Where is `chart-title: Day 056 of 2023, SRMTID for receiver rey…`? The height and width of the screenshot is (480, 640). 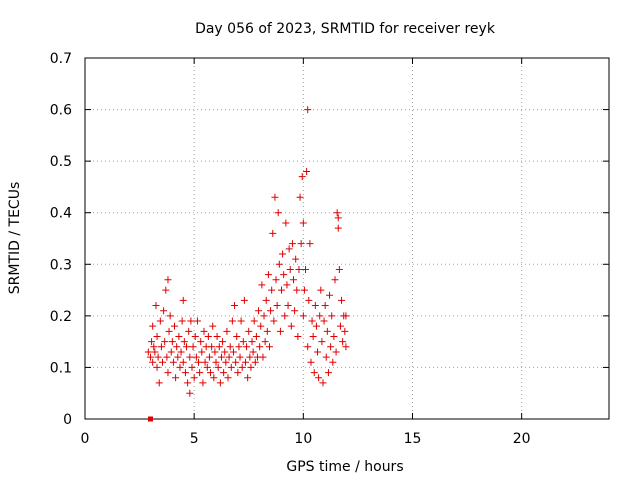
chart-title: Day 056 of 2023, SRMTID for receiver rey… is located at coordinates (345, 29).